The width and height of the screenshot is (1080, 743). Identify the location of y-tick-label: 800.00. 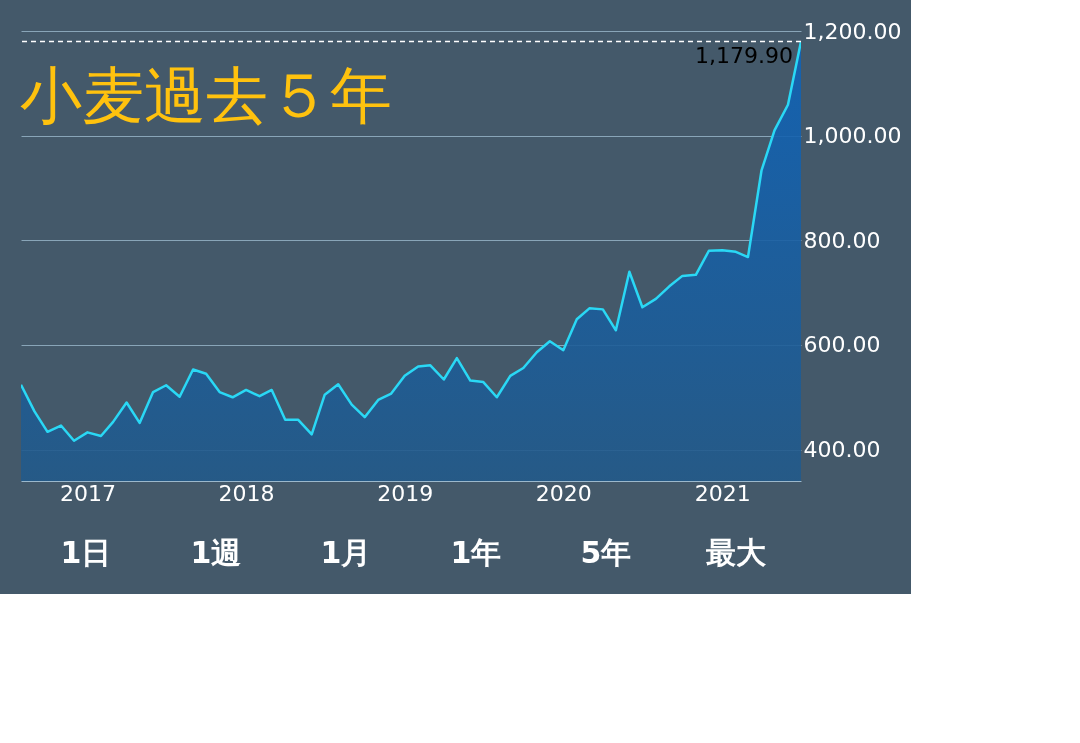
(842, 240).